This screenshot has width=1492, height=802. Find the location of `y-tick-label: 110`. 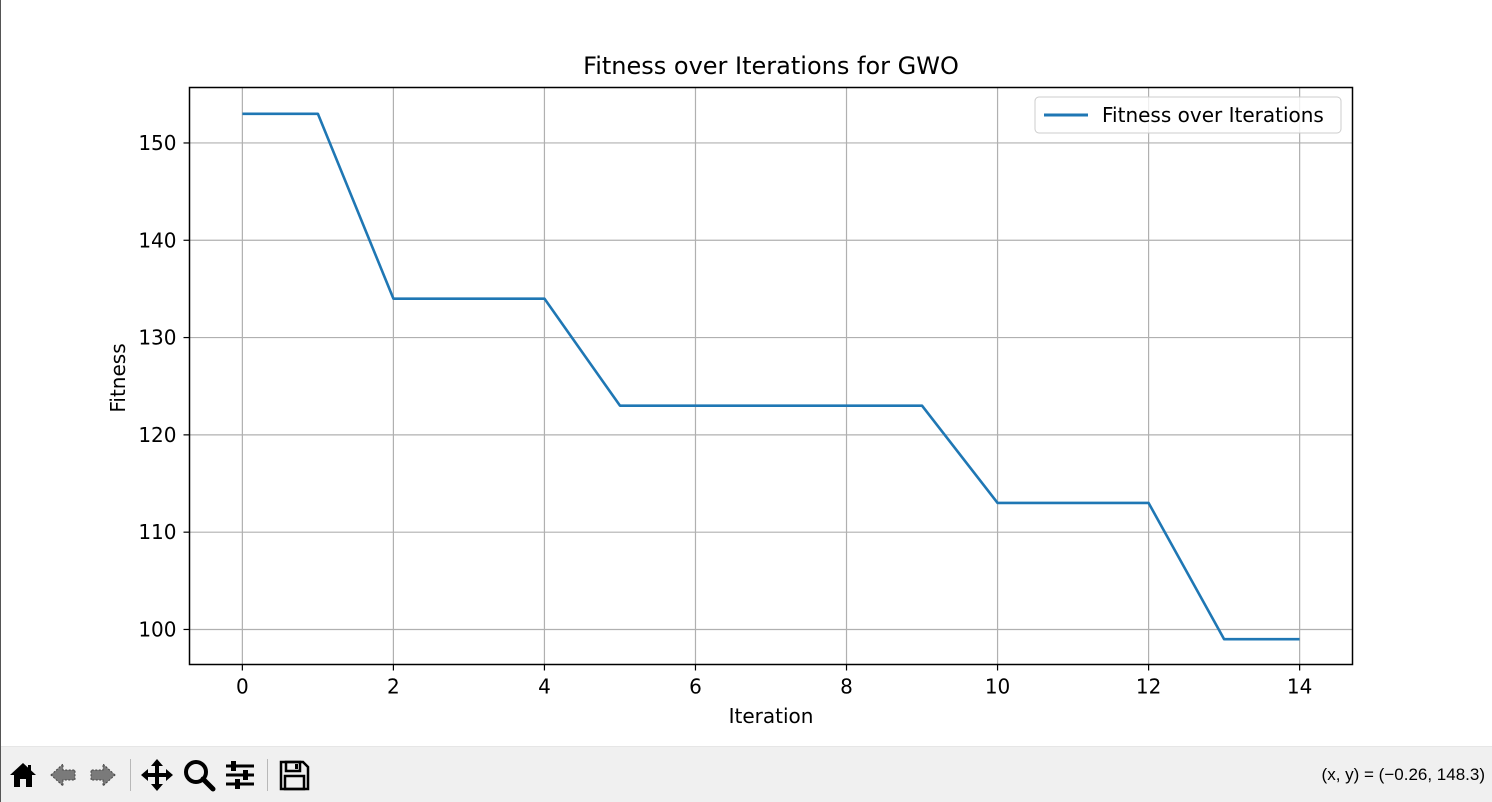

y-tick-label: 110 is located at coordinates (157, 532).